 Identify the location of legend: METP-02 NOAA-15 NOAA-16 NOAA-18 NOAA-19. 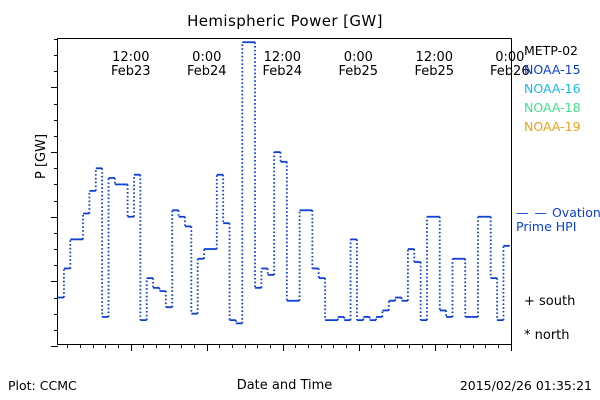
(552, 88).